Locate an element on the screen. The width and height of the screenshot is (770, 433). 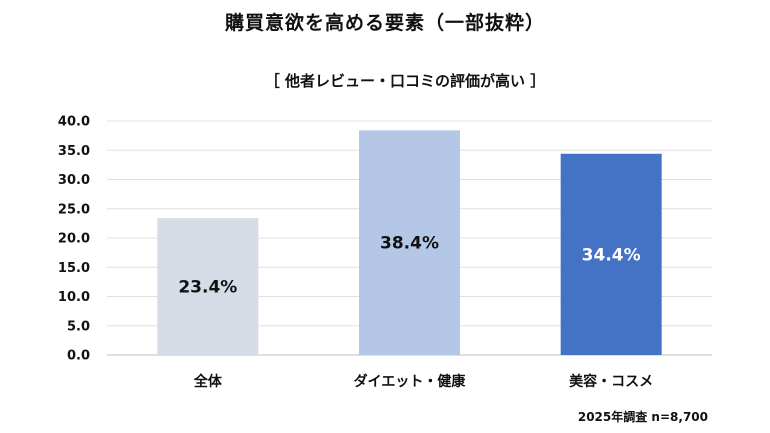
y-axis-ticks: 0.0 5.0 10.0 15.0 20.0 25.0 30.0 35.0 40.0 is located at coordinates (74, 239).